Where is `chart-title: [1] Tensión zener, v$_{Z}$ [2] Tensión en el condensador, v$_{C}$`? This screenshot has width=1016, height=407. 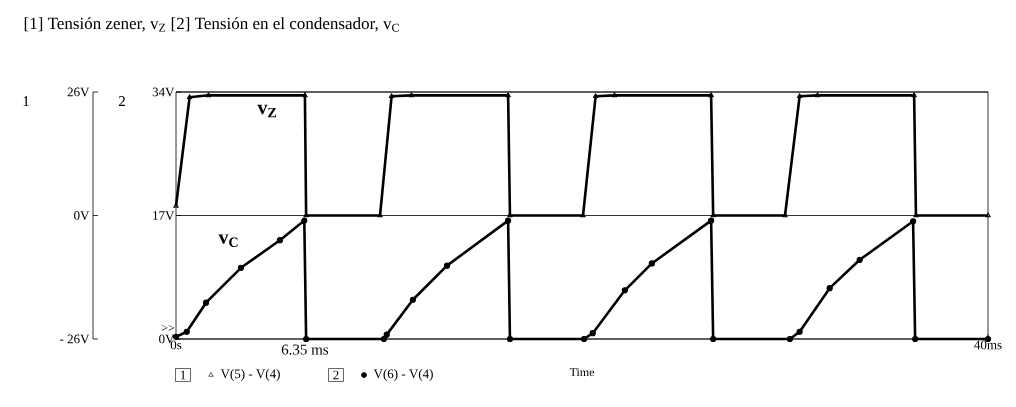 chart-title: [1] Tensión zener, v$_{Z}$ [2] Tensión en el condensador, v$_{C}$ is located at coordinates (211, 24).